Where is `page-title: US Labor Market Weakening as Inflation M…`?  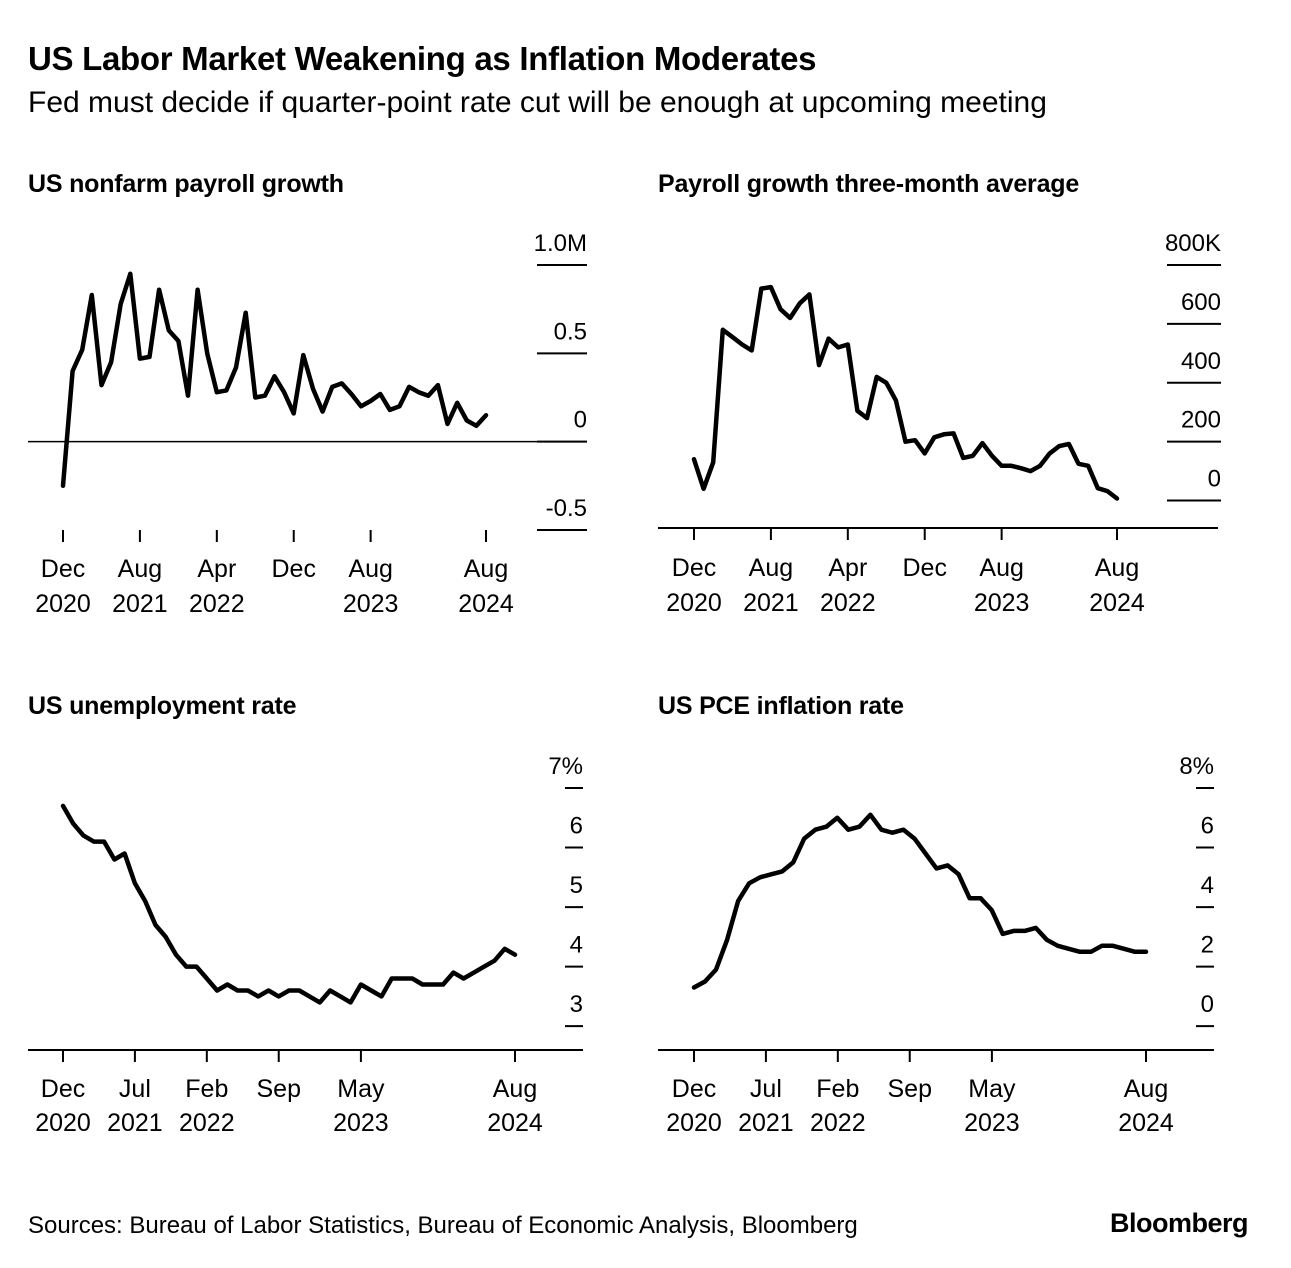
page-title: US Labor Market Weakening as Inflation M… is located at coordinates (422, 58).